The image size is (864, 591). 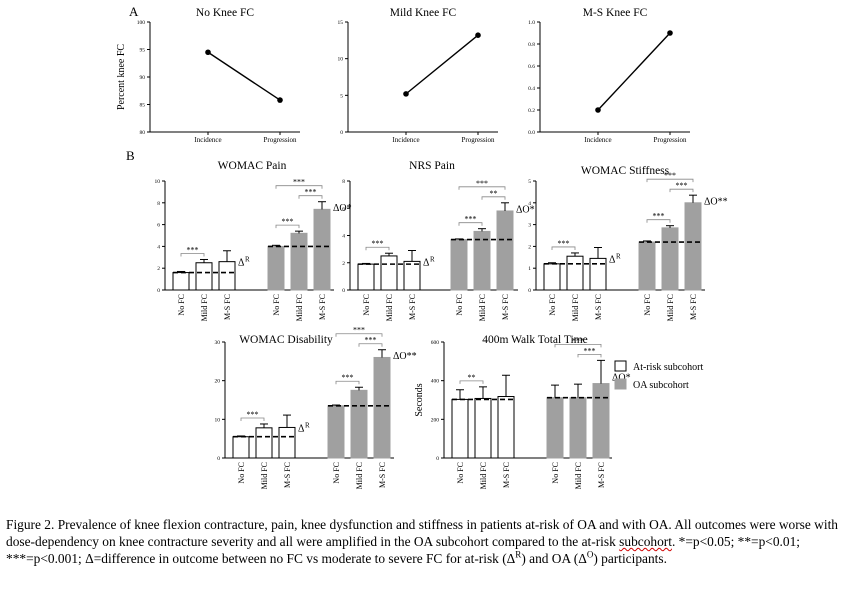 I want to click on y-tick-label: 30, so click(x=218, y=343).